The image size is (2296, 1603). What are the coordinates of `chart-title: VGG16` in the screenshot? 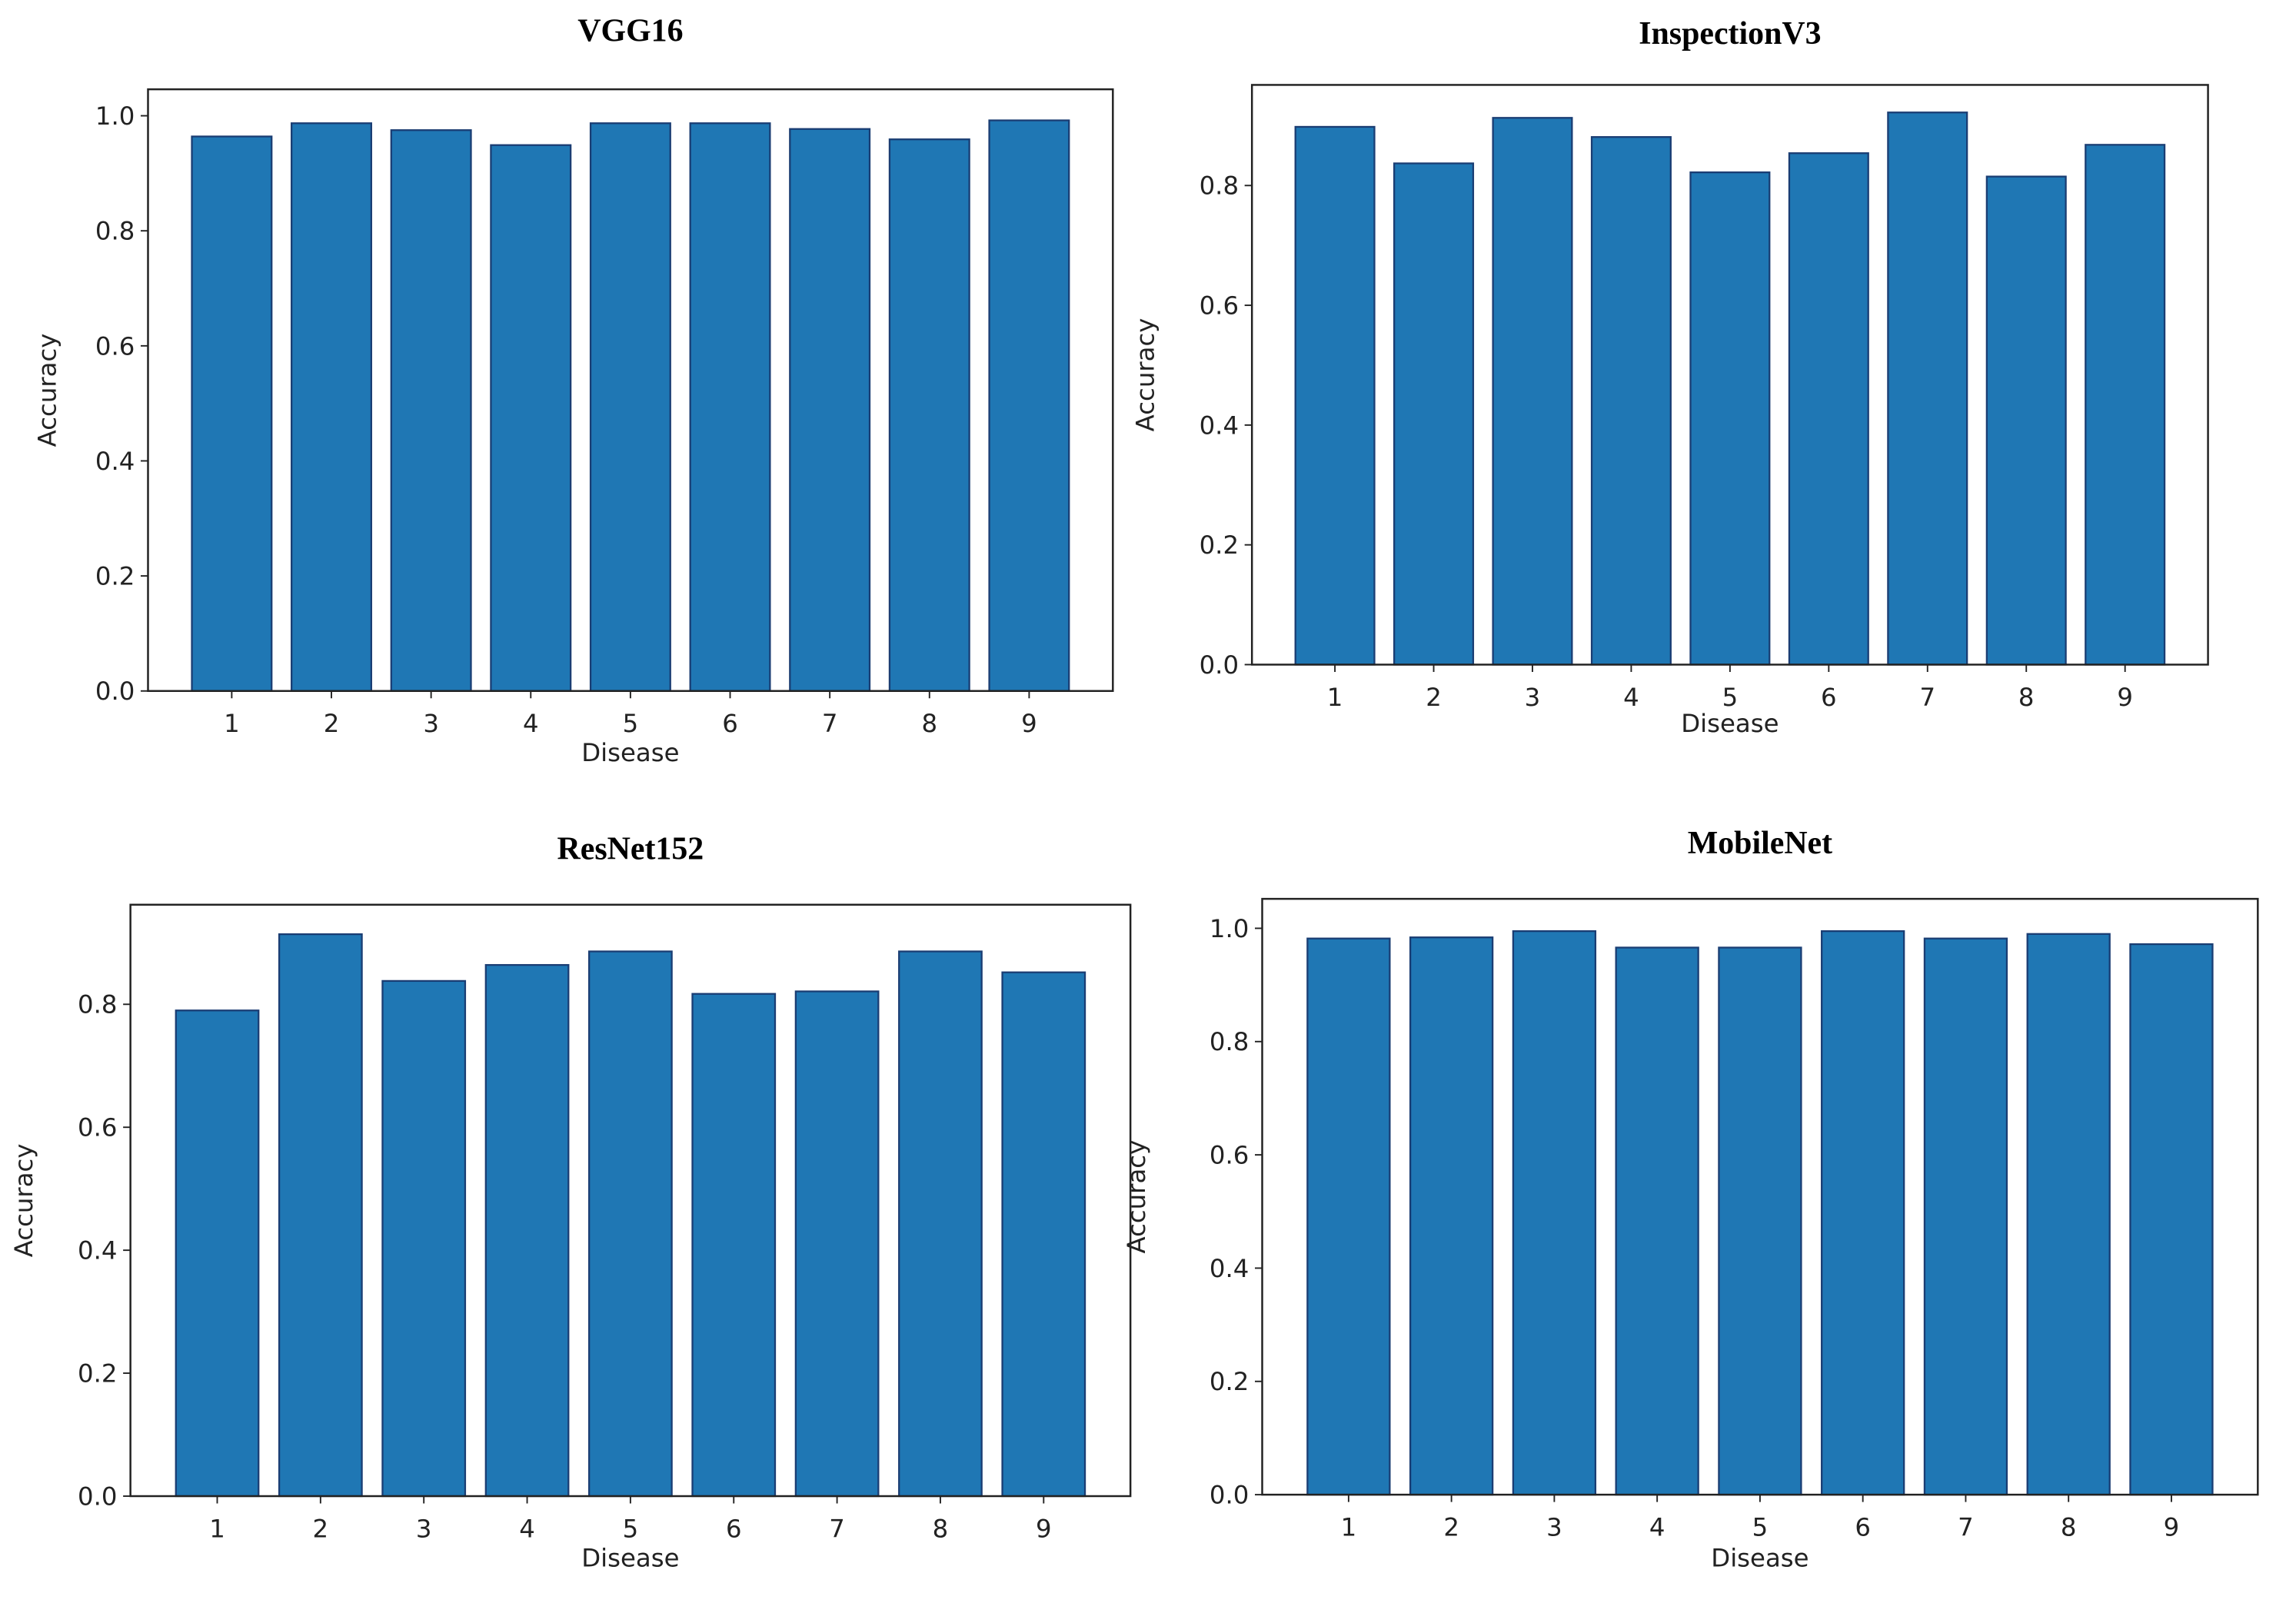 It's located at (630, 31).